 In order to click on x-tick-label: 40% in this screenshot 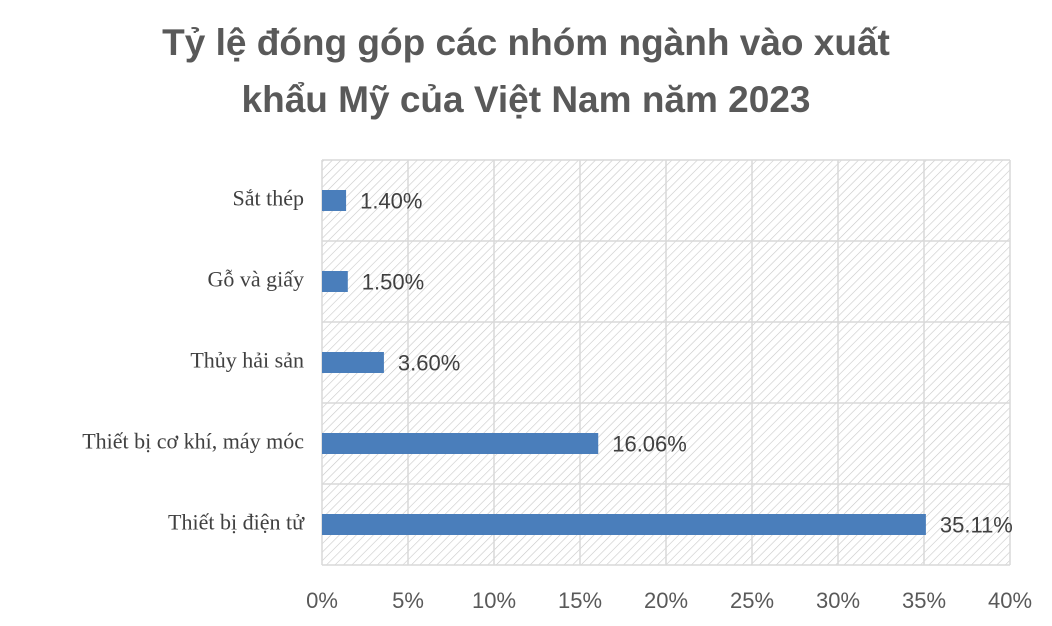, I will do `click(1010, 600)`.